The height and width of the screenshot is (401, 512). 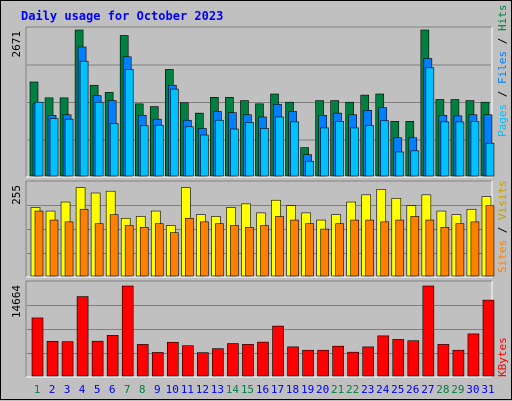 I want to click on day-label: 28, so click(x=442, y=389).